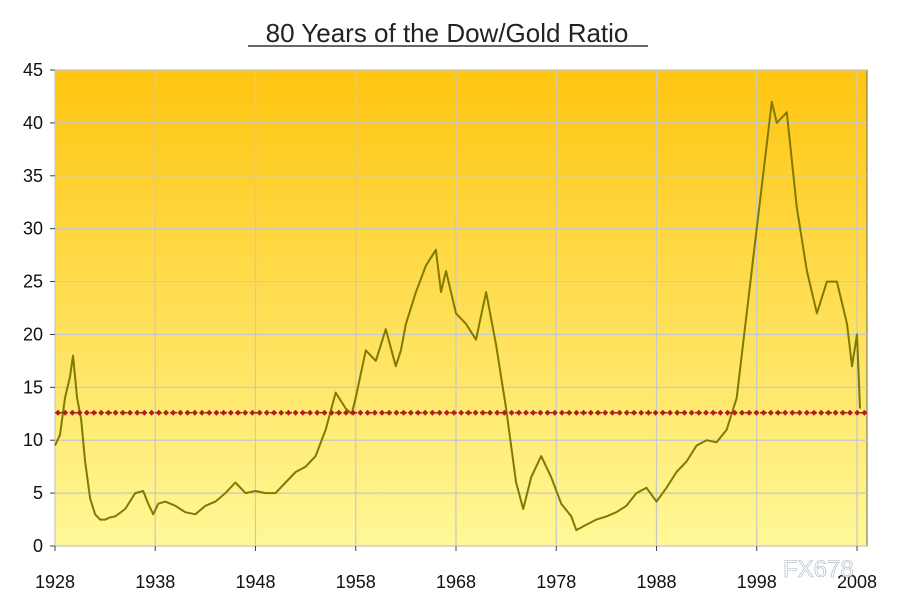 This screenshot has width=911, height=604. I want to click on y-tick-label: 25, so click(33, 282).